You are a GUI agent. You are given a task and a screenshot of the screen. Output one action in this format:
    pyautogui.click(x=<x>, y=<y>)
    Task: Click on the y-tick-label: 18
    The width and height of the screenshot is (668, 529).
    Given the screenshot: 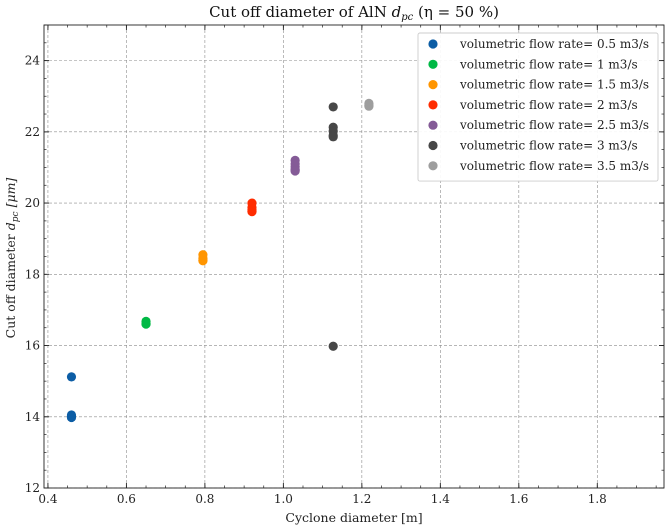 What is the action you would take?
    pyautogui.click(x=32, y=274)
    